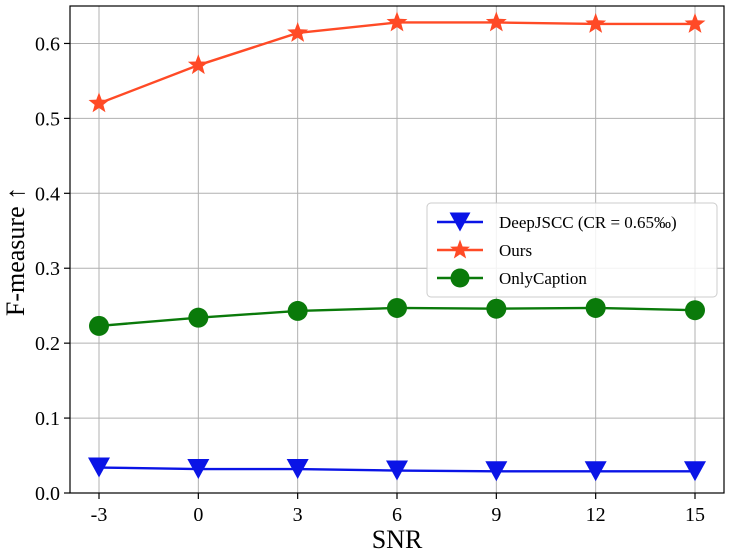 Image resolution: width=731 pixels, height=552 pixels. What do you see at coordinates (47, 494) in the screenshot?
I see `y-tick-label: 0.0` at bounding box center [47, 494].